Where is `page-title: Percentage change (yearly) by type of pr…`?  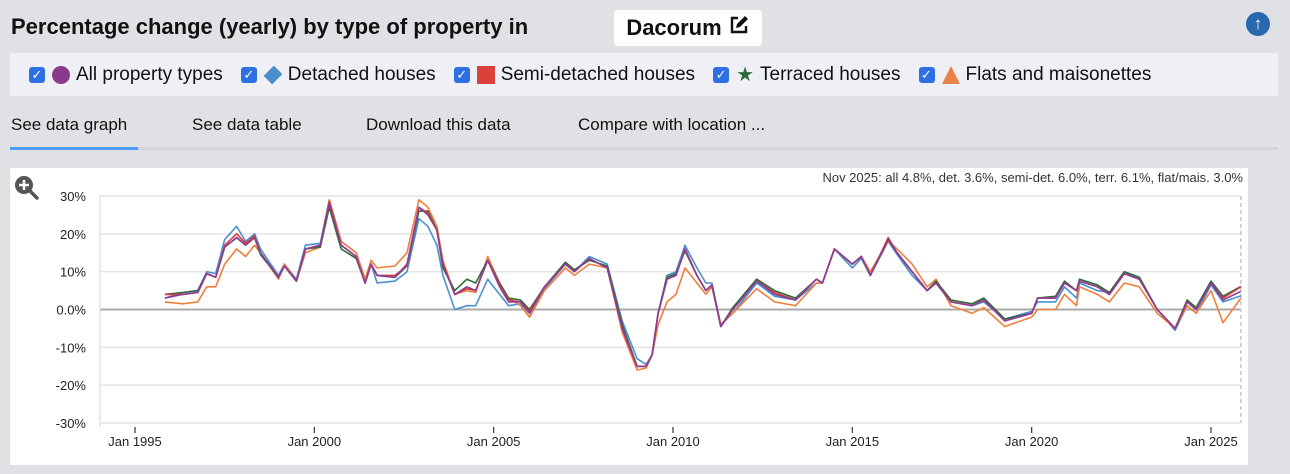 page-title: Percentage change (yearly) by type of pr… is located at coordinates (270, 26).